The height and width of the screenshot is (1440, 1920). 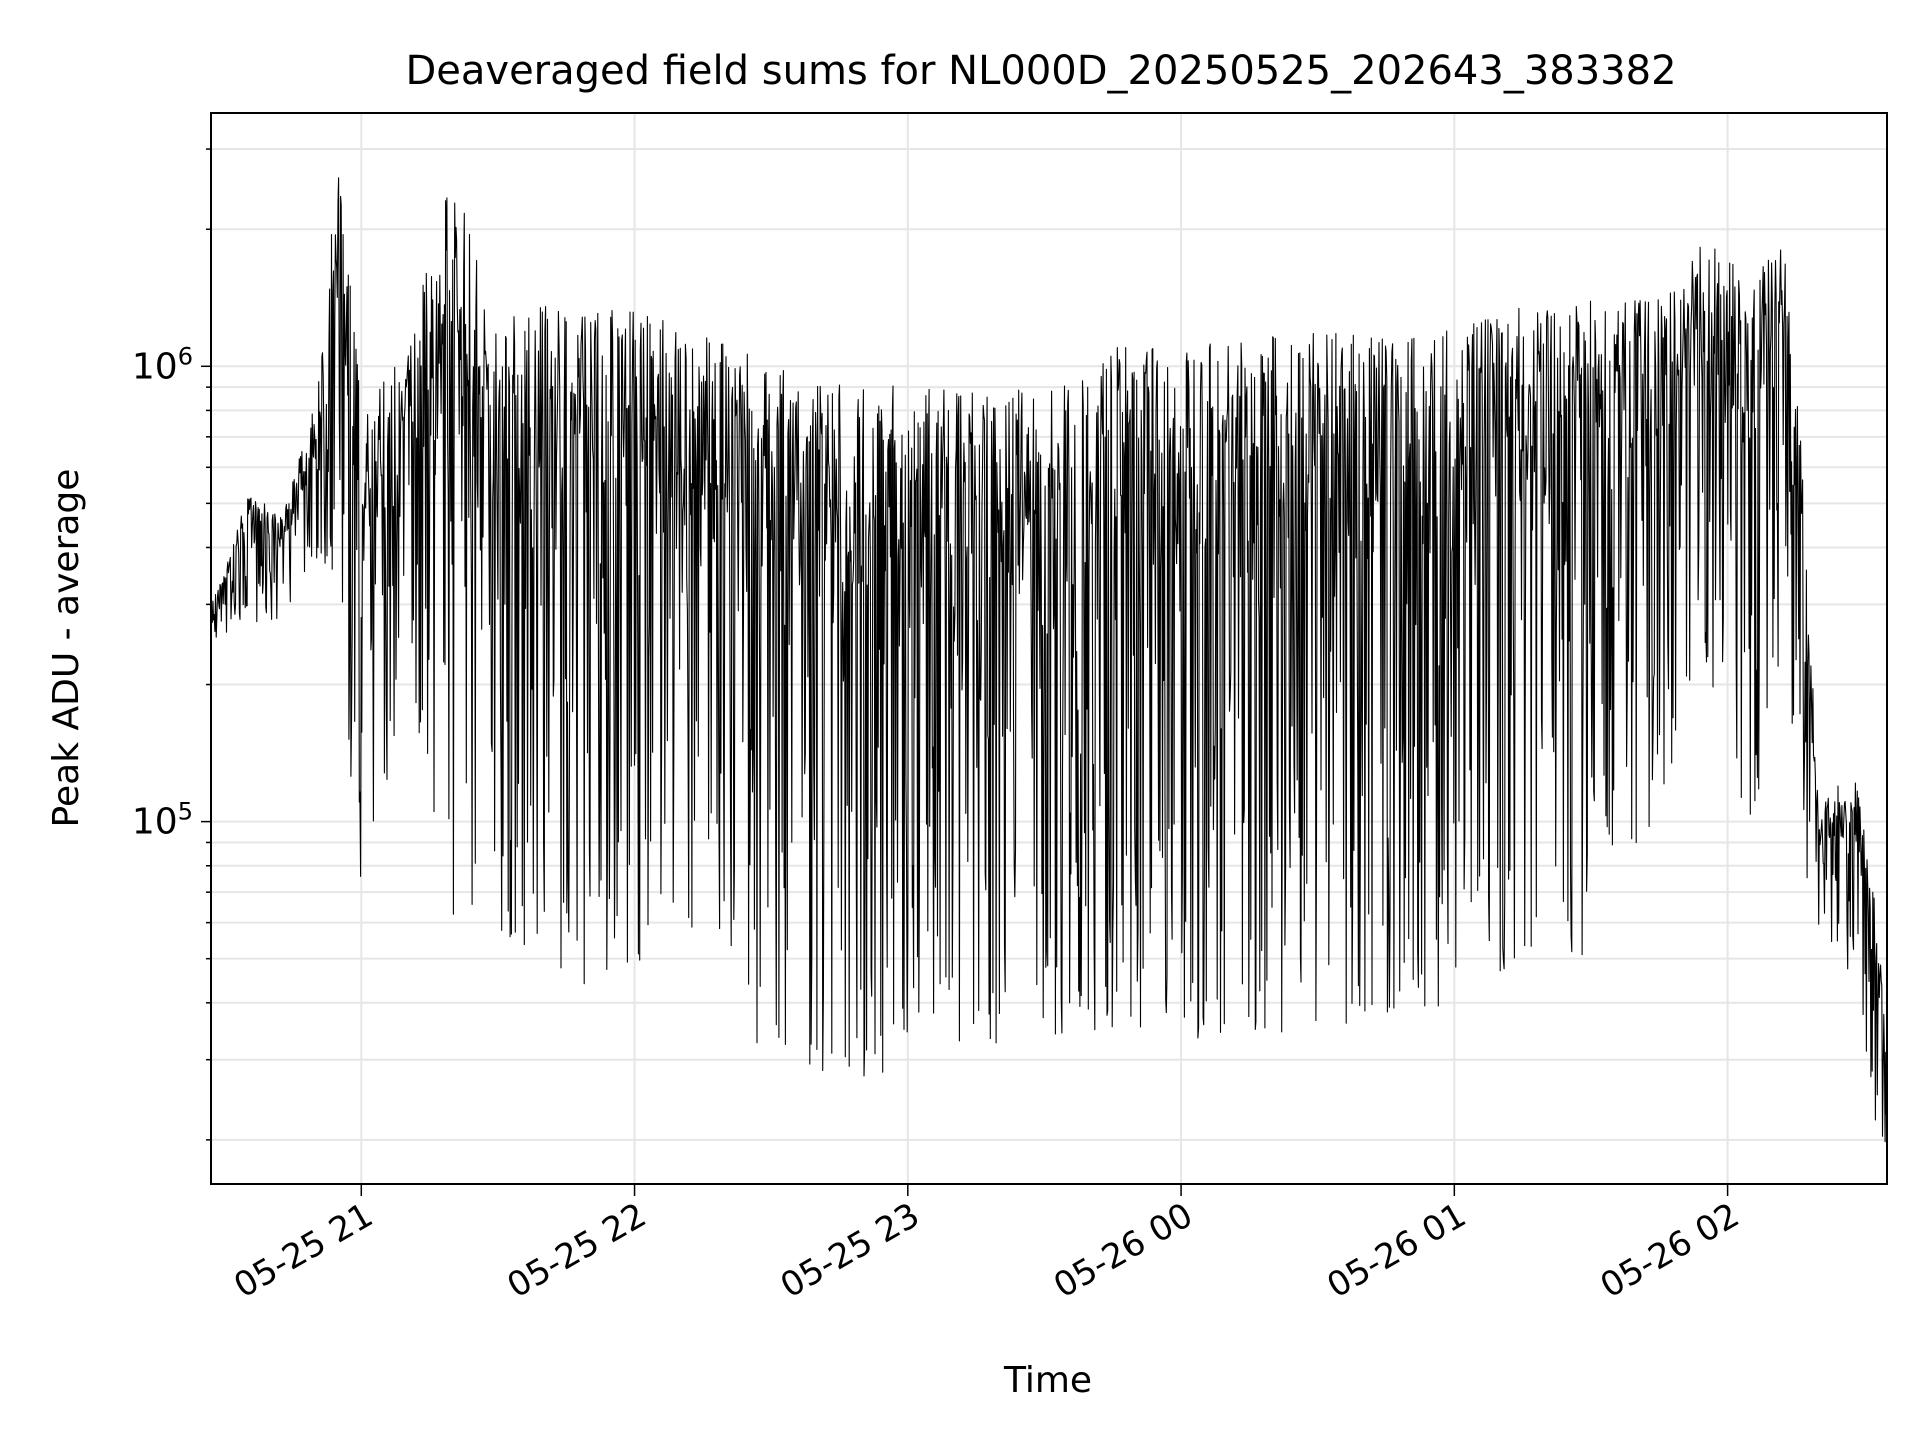 I want to click on y-tick-label: 105, so click(x=162, y=820).